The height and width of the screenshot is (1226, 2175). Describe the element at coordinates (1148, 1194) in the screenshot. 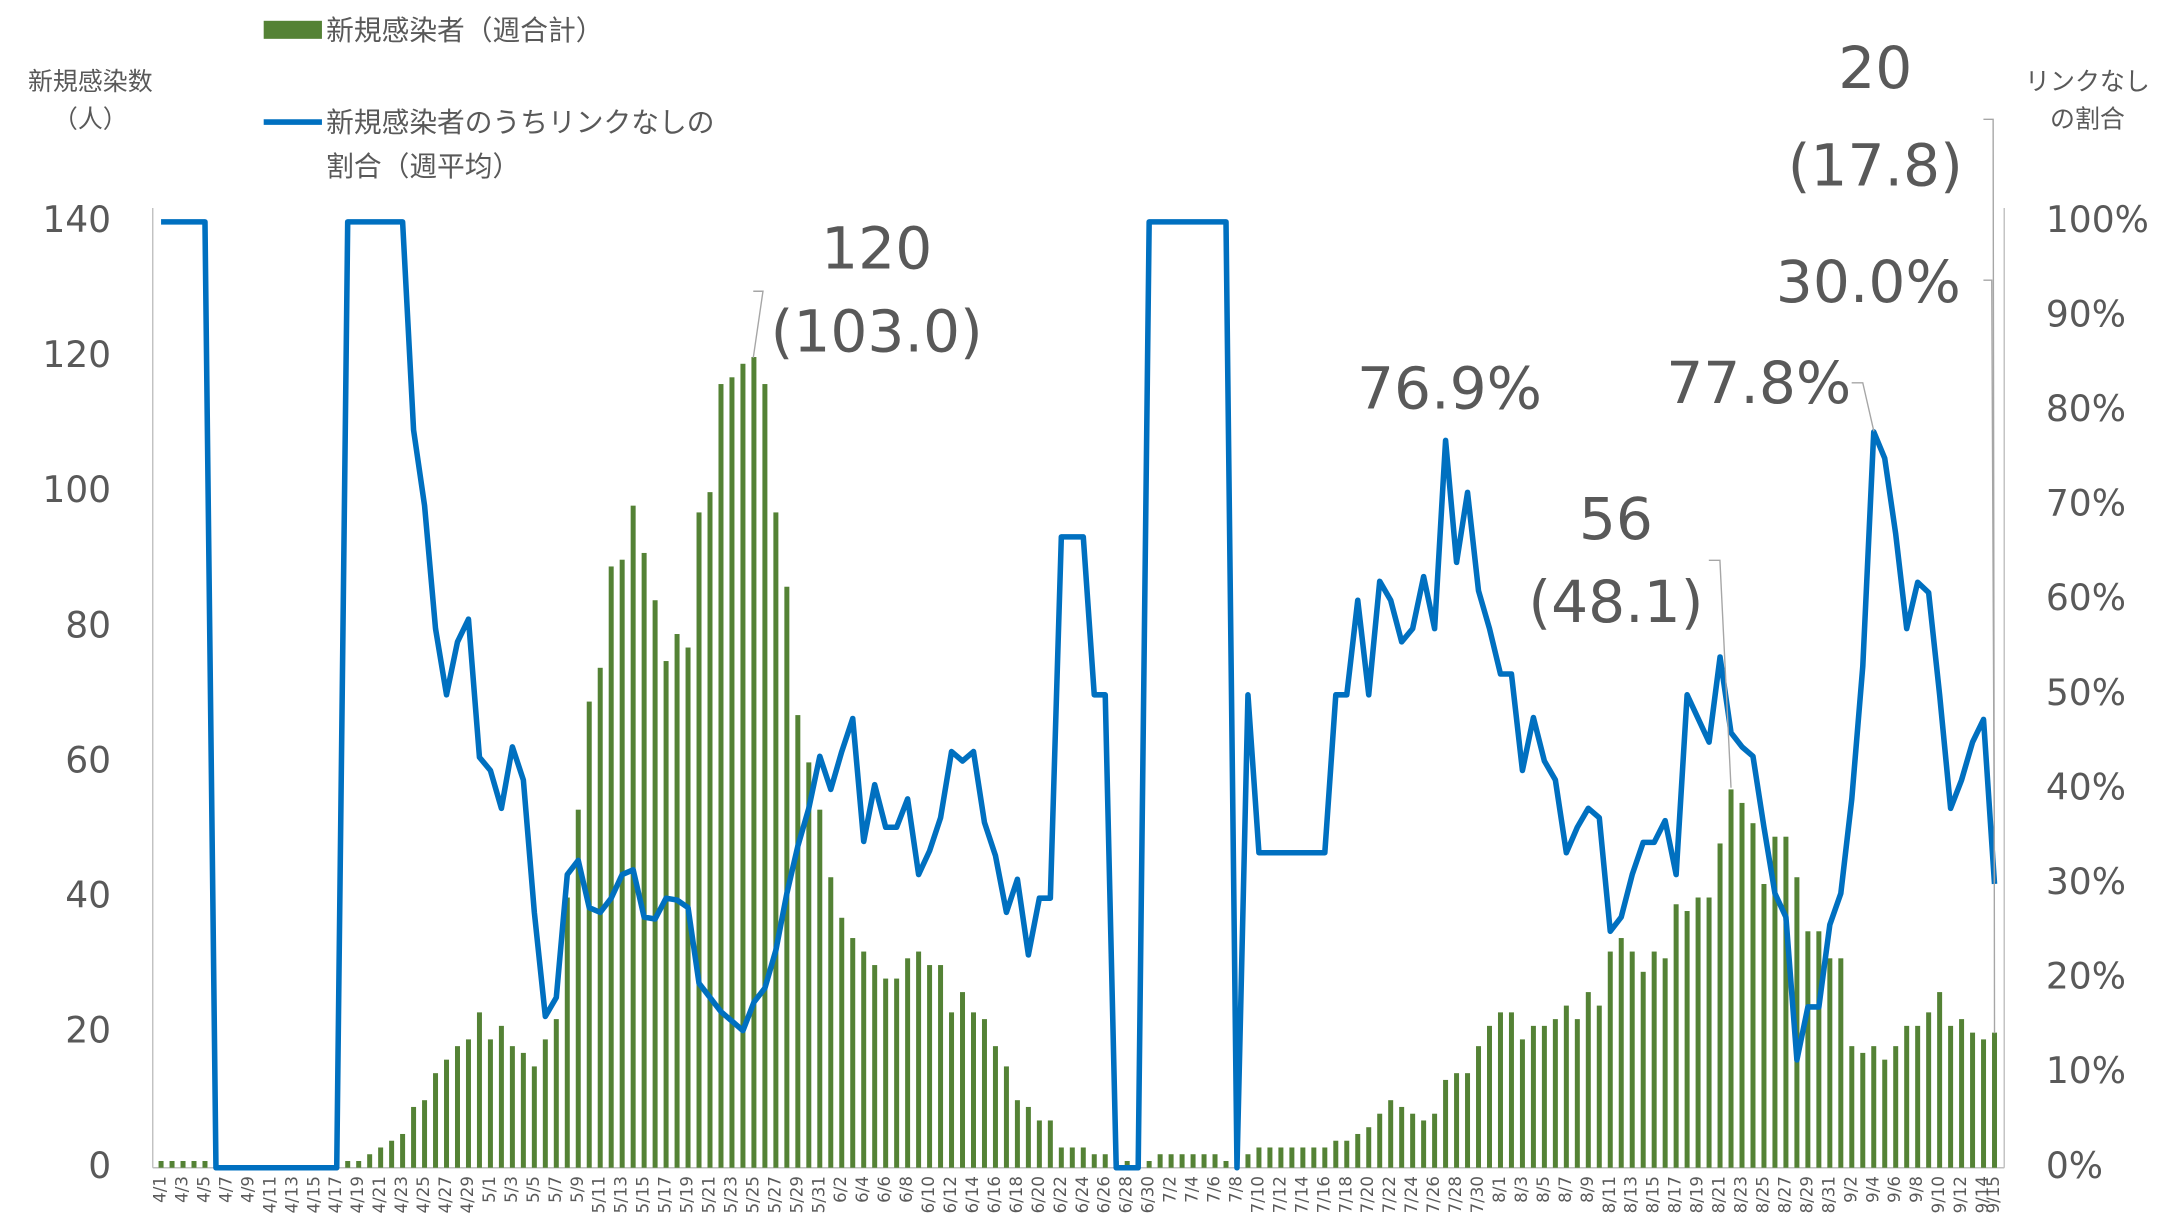

I see `x-tick-label: 6/30` at that location.